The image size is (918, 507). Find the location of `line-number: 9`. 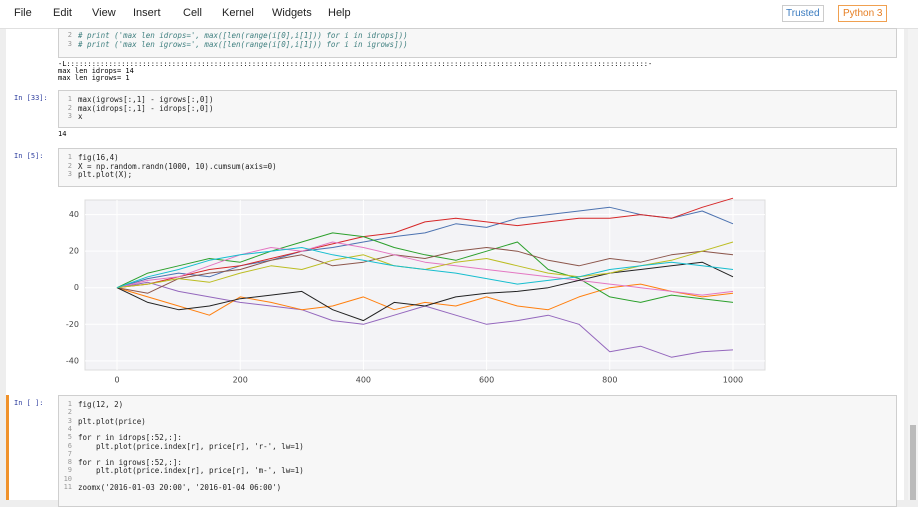

line-number: 9 is located at coordinates (69, 470).